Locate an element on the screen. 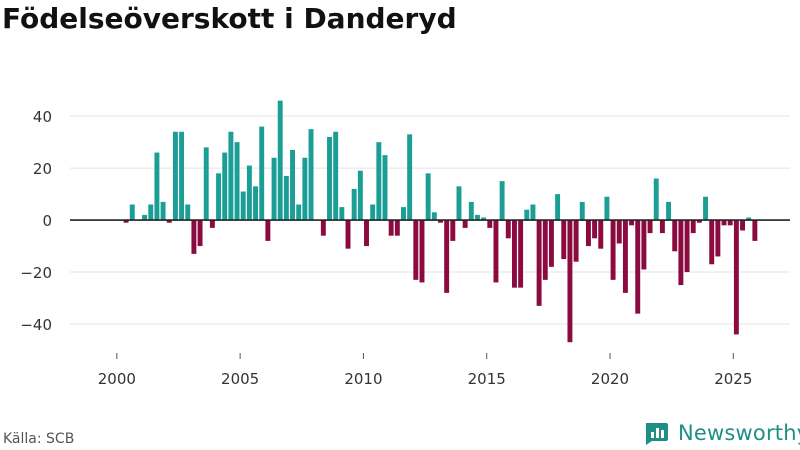 This screenshot has width=800, height=450. x-tick-label: 2000 is located at coordinates (117, 379).